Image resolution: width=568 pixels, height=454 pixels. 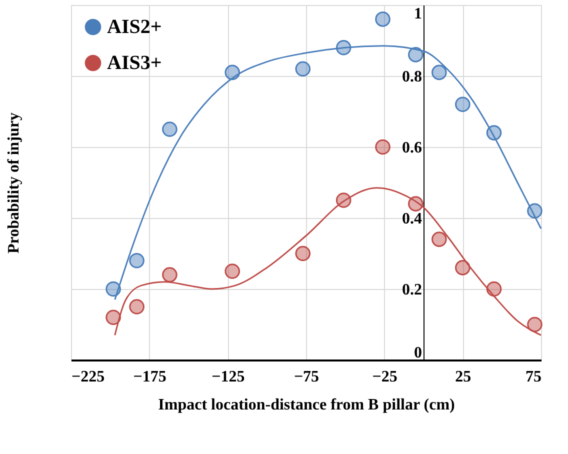 What do you see at coordinates (88, 377) in the screenshot?
I see `x-tick-label: −225` at bounding box center [88, 377].